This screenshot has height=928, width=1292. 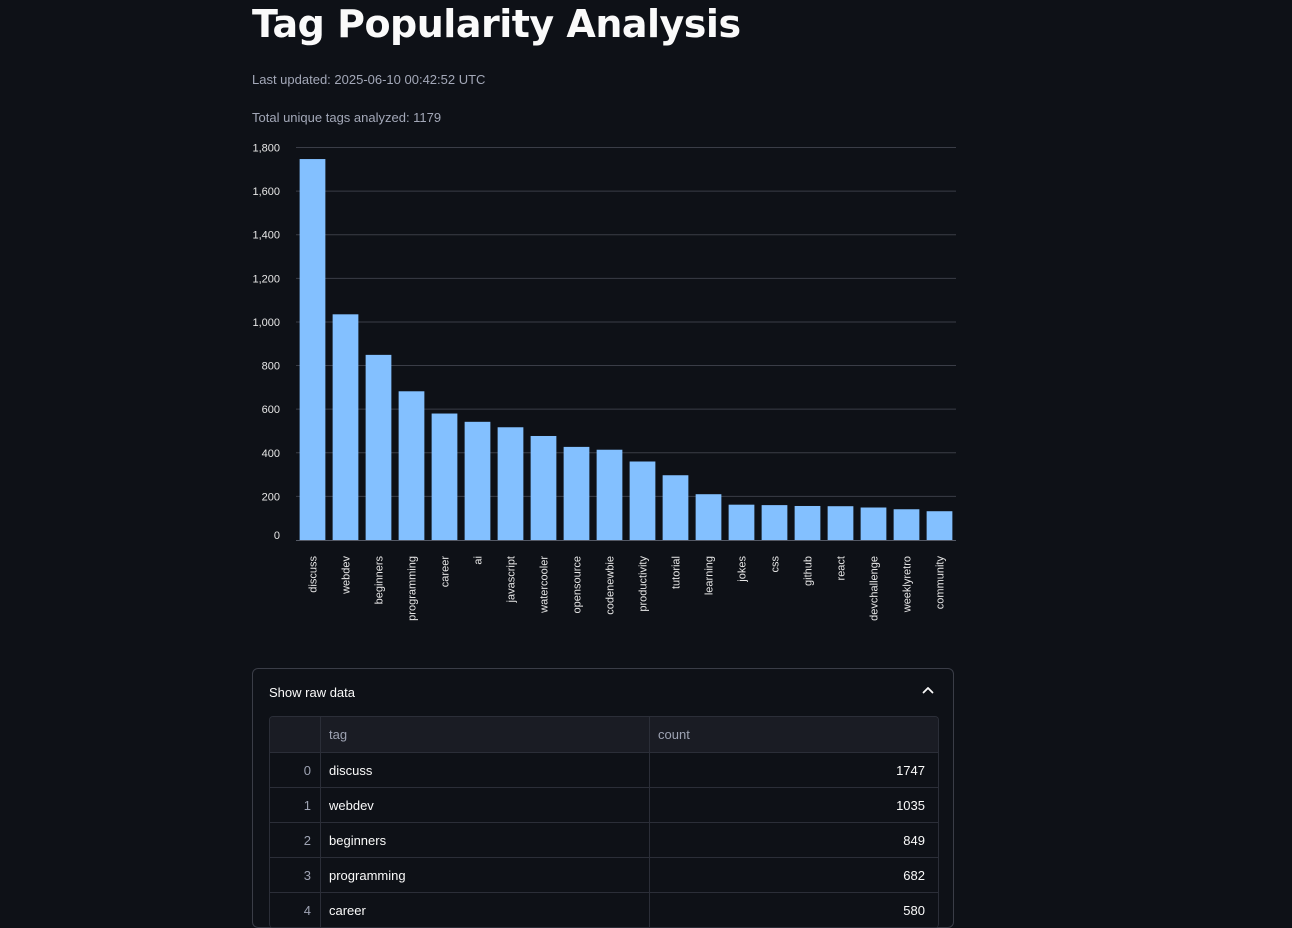 I want to click on bar-devchallenge, so click(x=873, y=523).